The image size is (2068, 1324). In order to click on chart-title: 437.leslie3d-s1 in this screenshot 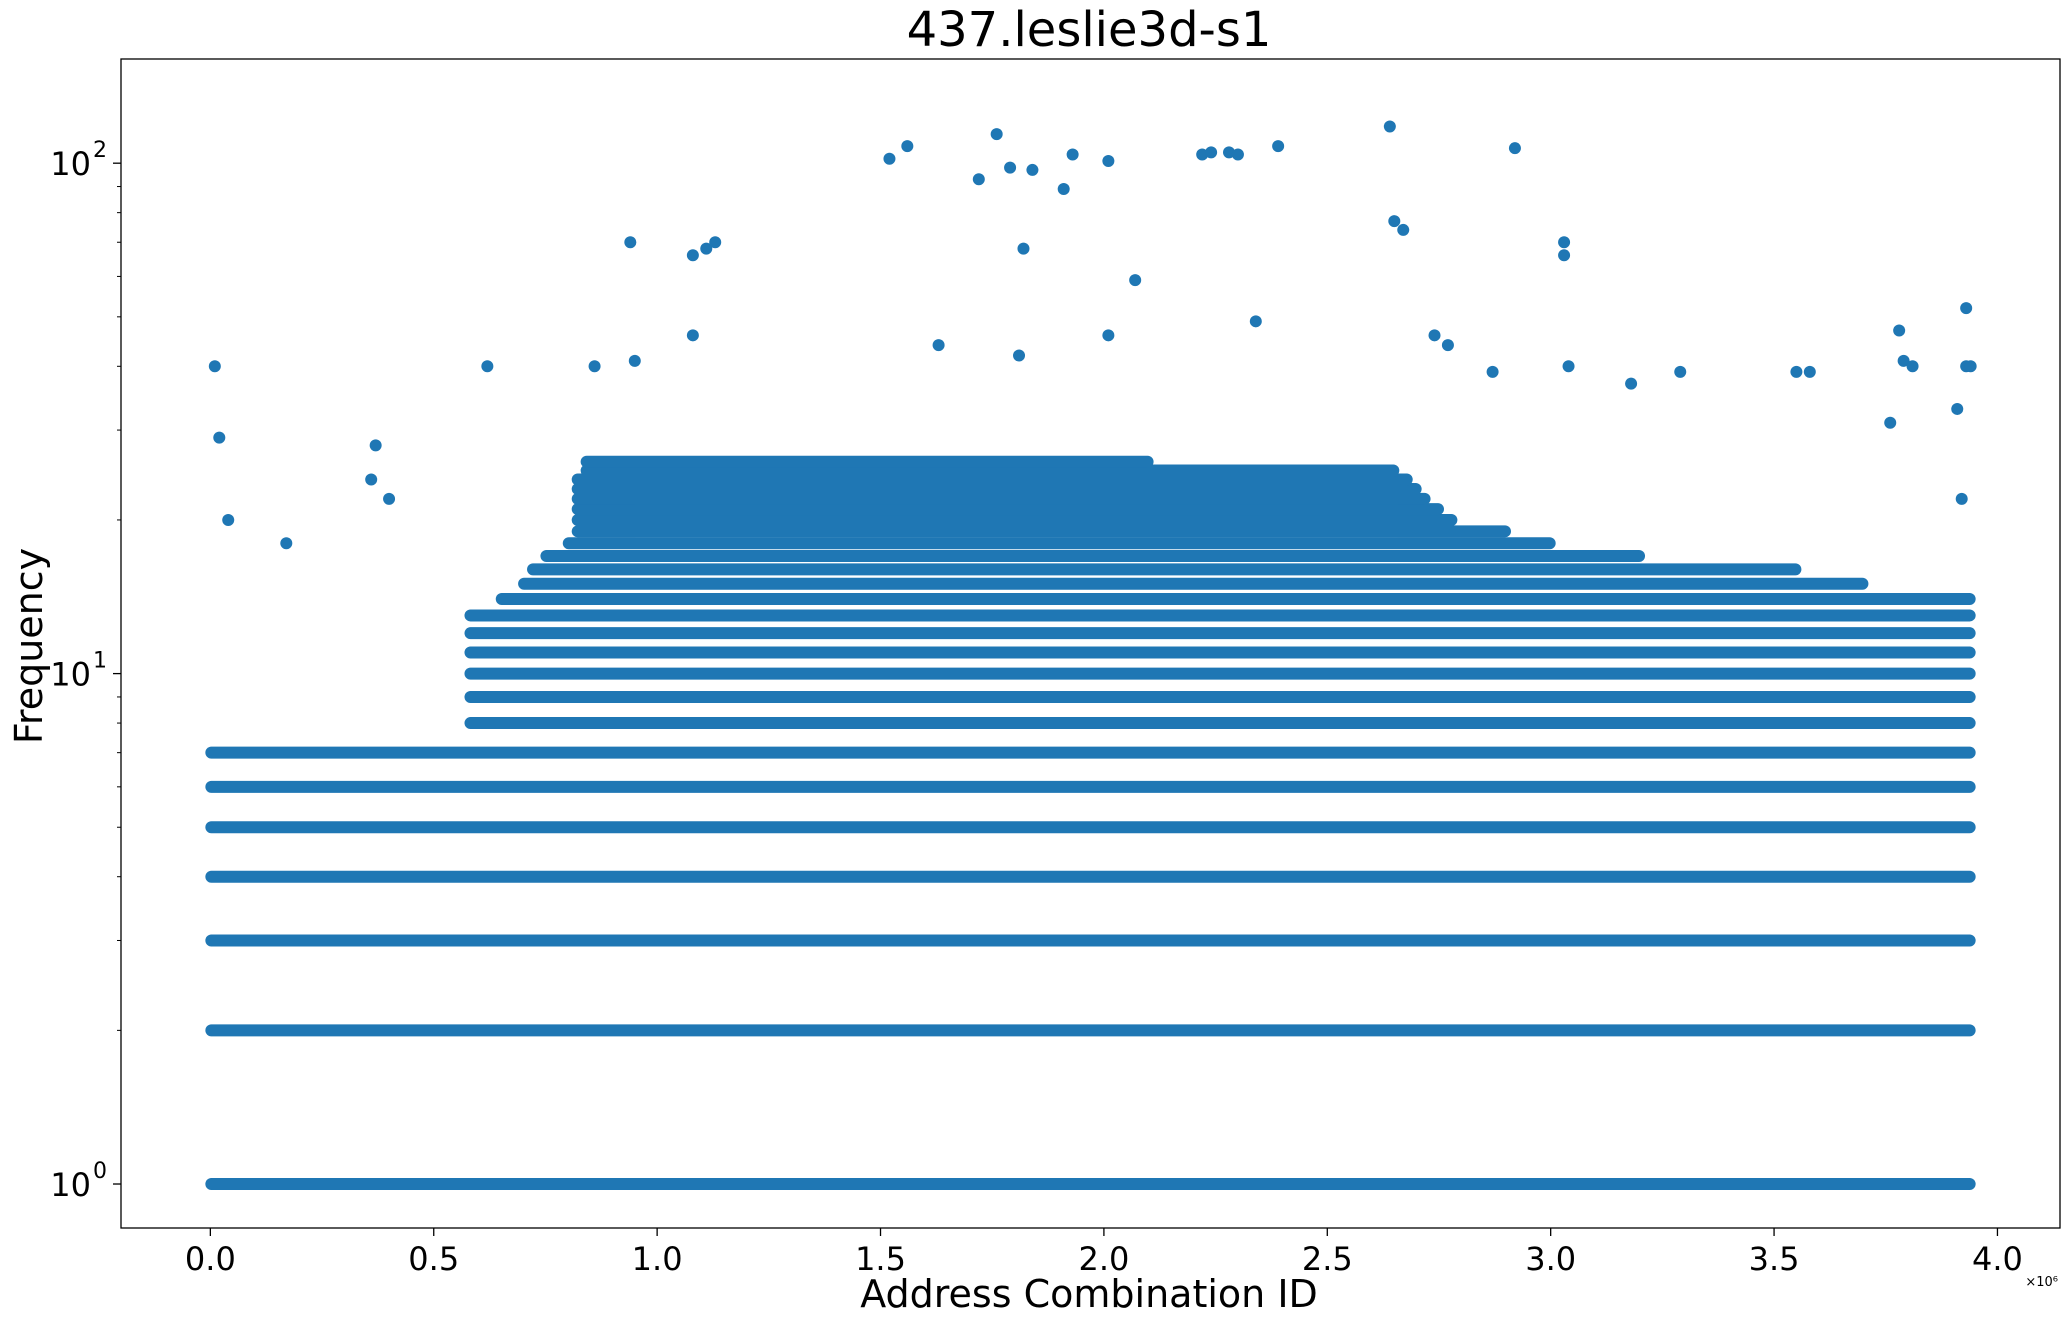, I will do `click(1089, 30)`.